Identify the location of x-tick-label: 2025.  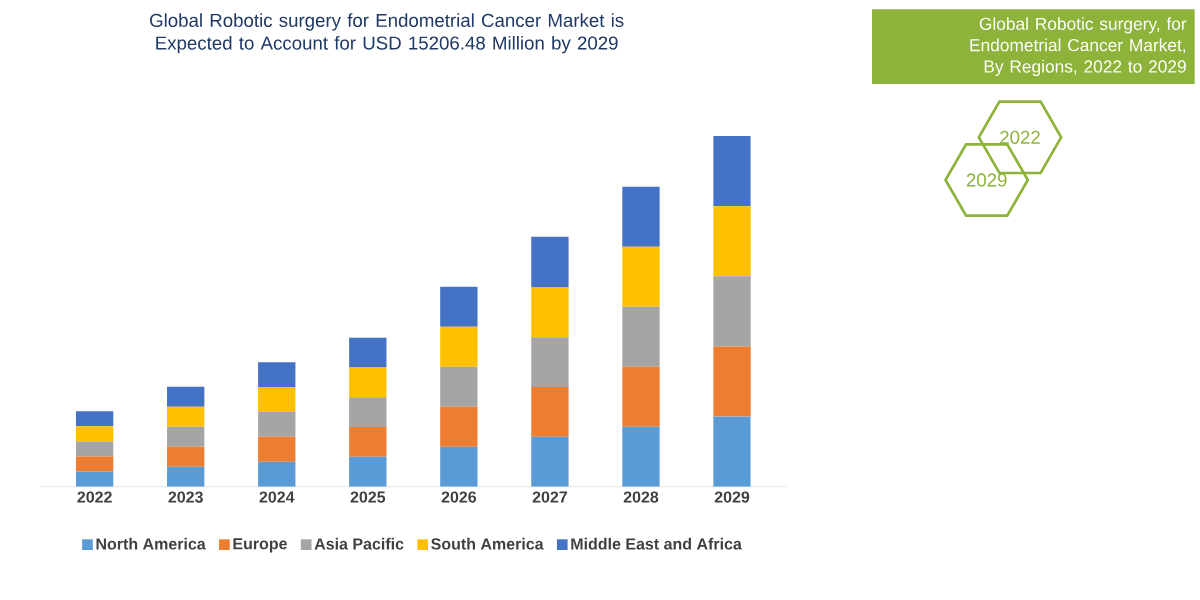
(368, 497).